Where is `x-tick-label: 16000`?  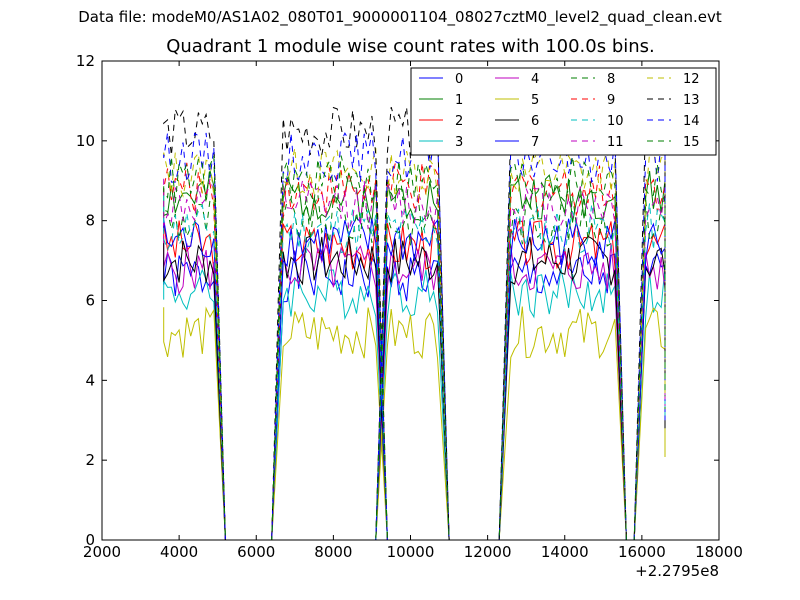 x-tick-label: 16000 is located at coordinates (642, 552).